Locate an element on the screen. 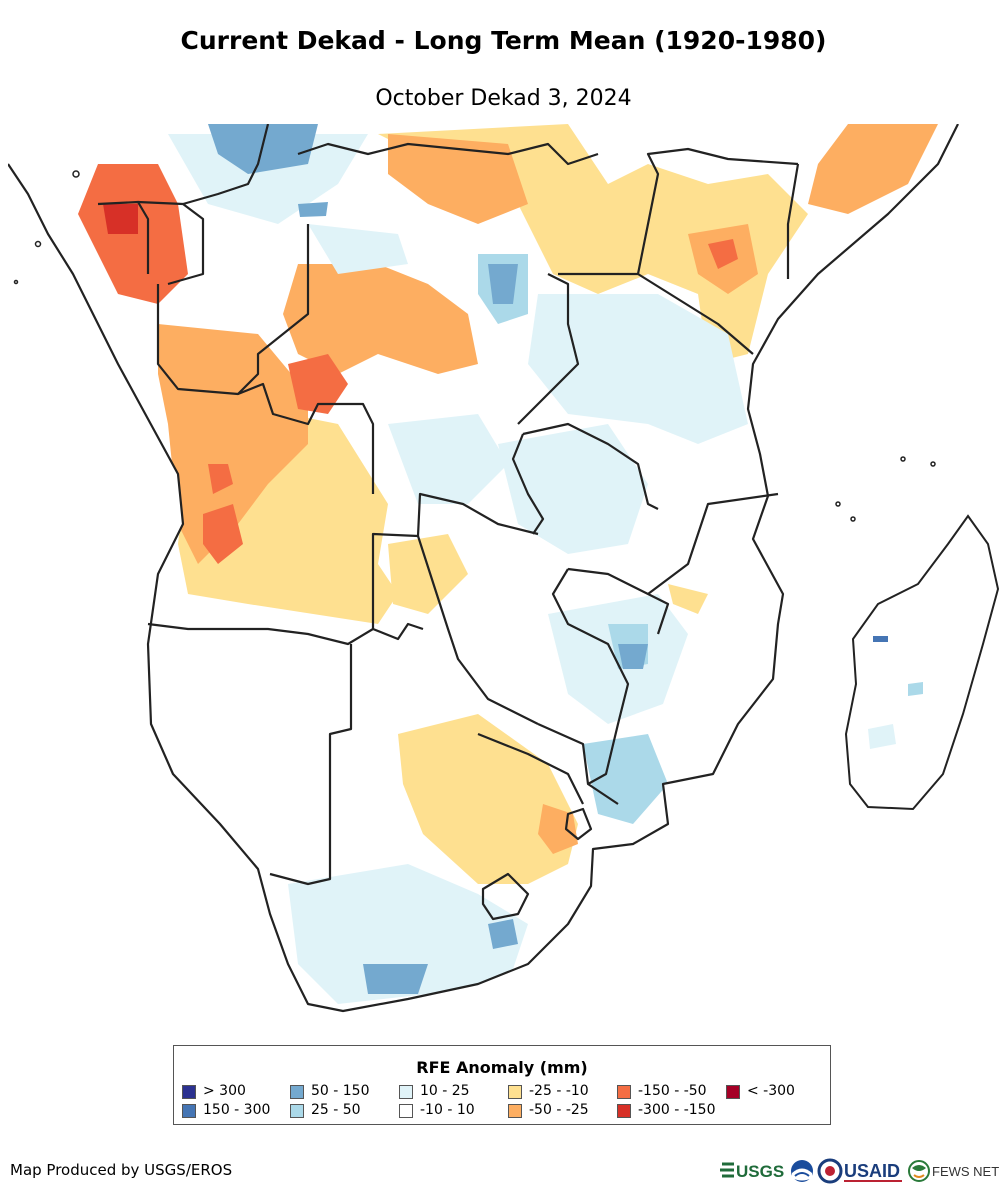  noaa-logo is located at coordinates (802, 1171).